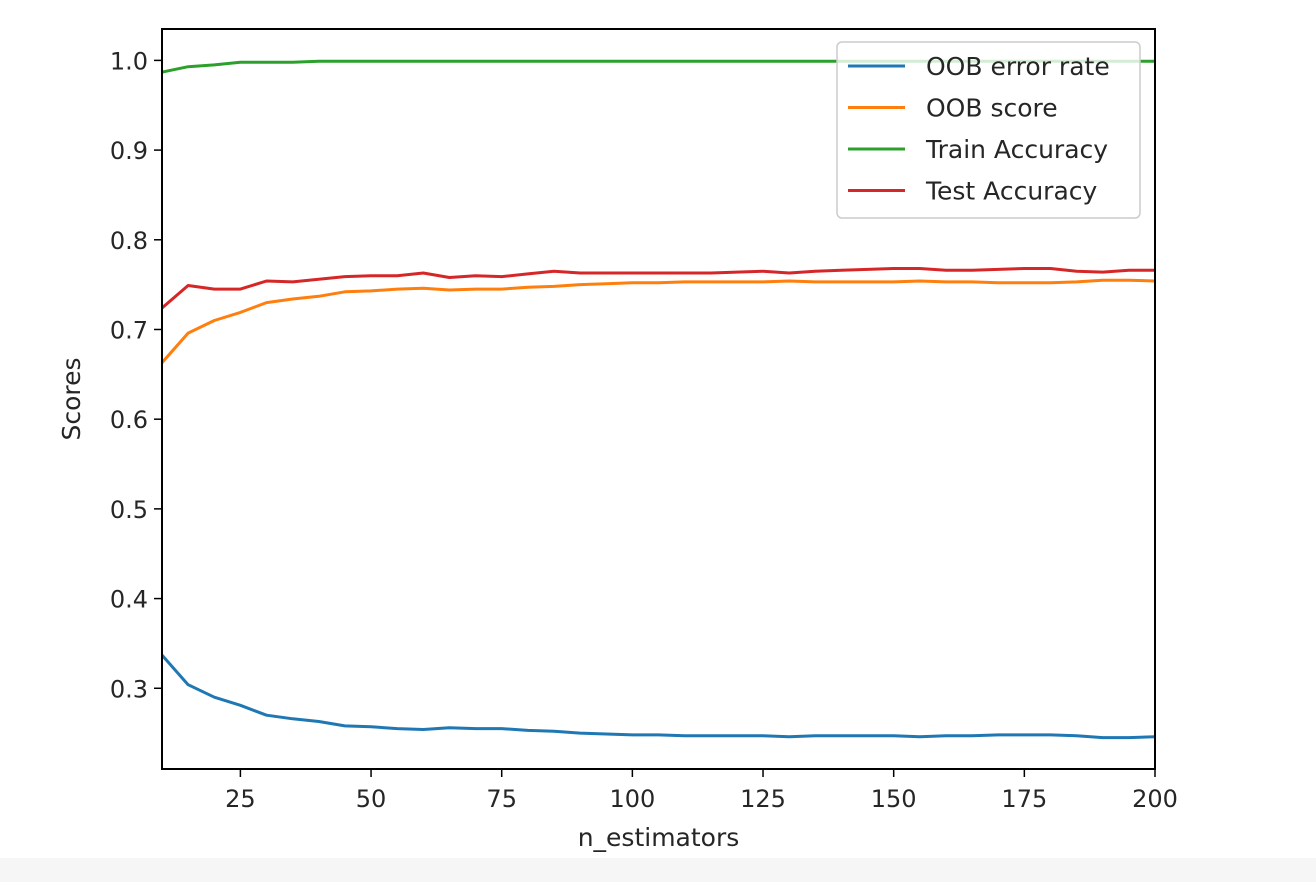  I want to click on y-tick-label: 0.9, so click(129, 151).